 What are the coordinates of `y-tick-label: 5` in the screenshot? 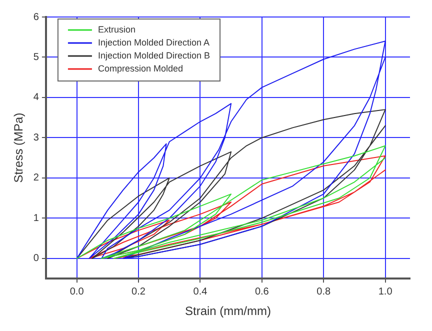 It's located at (36, 57).